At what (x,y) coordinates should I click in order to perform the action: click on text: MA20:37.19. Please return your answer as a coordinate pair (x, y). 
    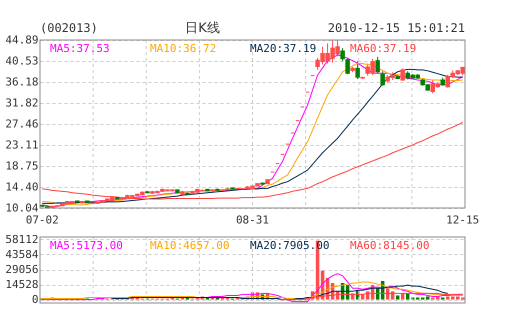
    Looking at the image, I should click on (283, 48).